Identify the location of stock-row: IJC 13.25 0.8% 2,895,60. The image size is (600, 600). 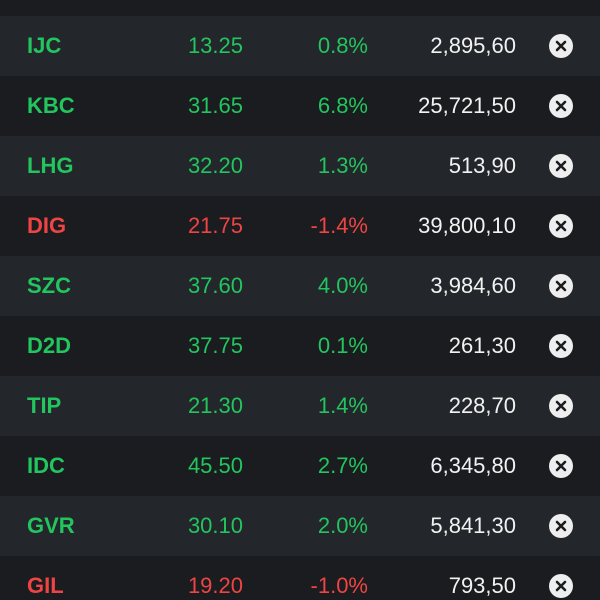
(300, 46).